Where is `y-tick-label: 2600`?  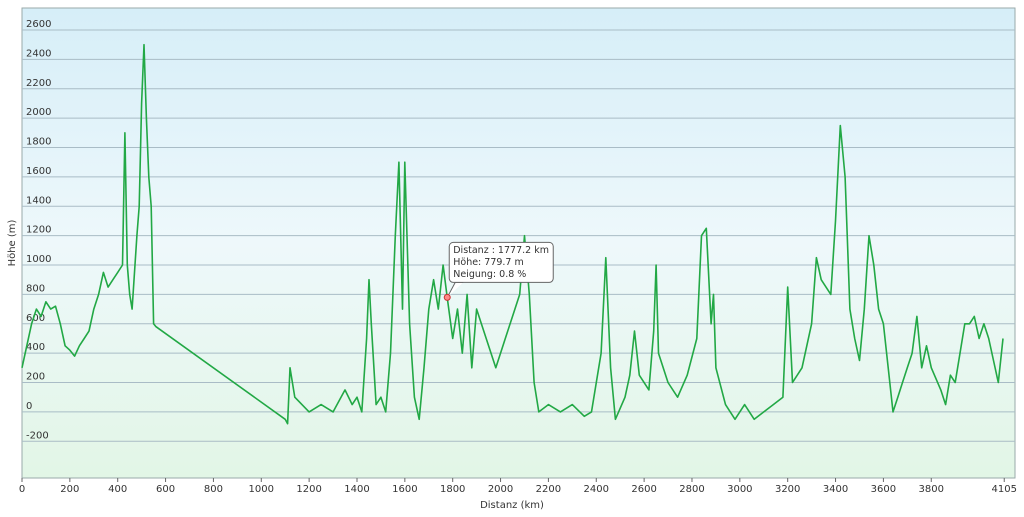
y-tick-label: 2600 is located at coordinates (38, 24).